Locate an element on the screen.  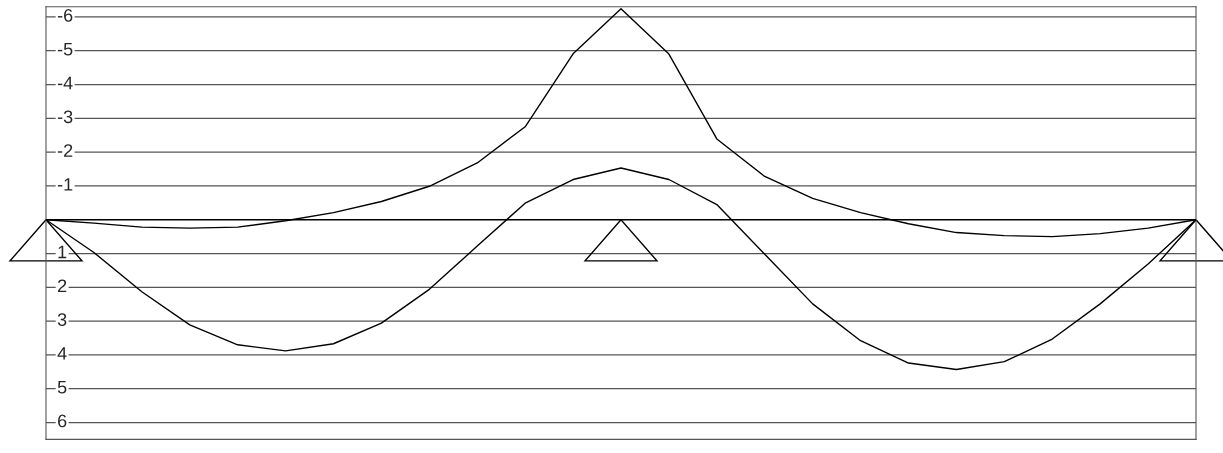
y-tick-label: 5 is located at coordinates (62, 387).